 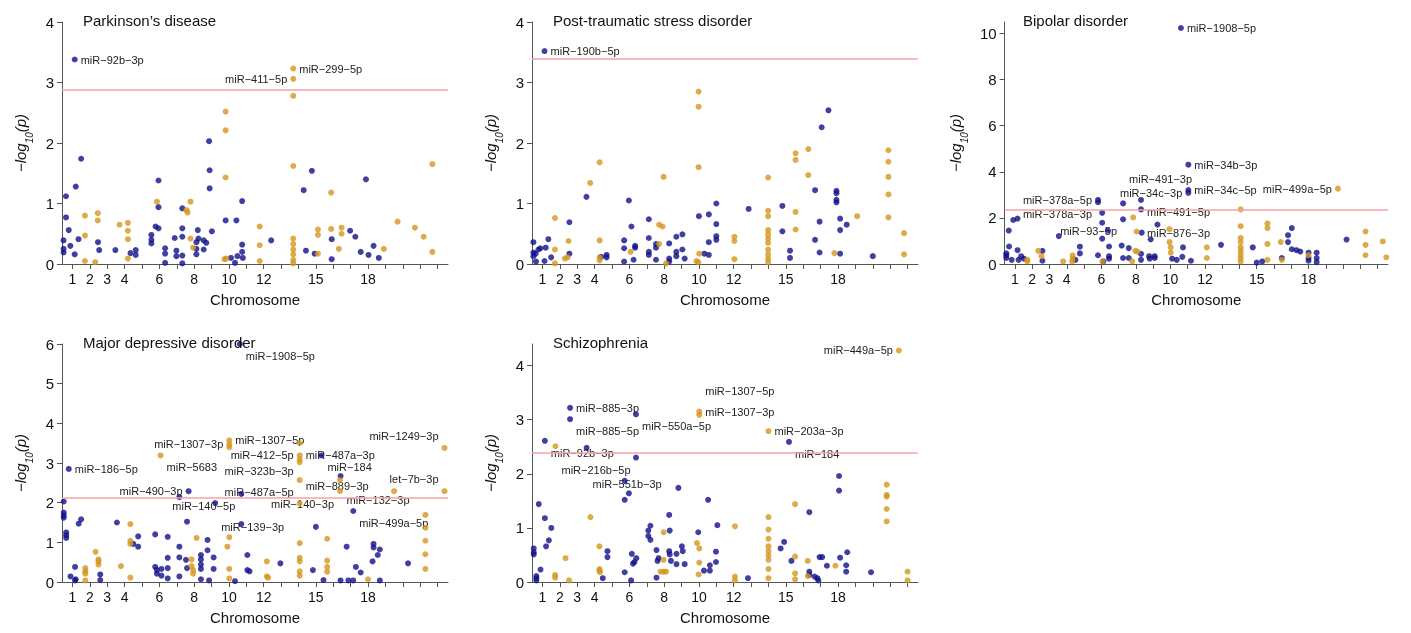 I want to click on annotation: miR−34c−3p, so click(x=1151, y=192).